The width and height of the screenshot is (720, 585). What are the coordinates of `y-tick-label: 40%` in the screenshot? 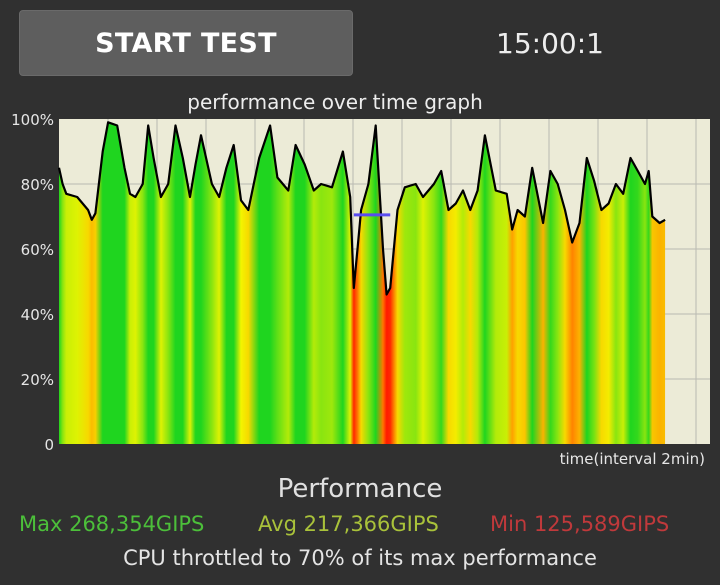 It's located at (37, 315).